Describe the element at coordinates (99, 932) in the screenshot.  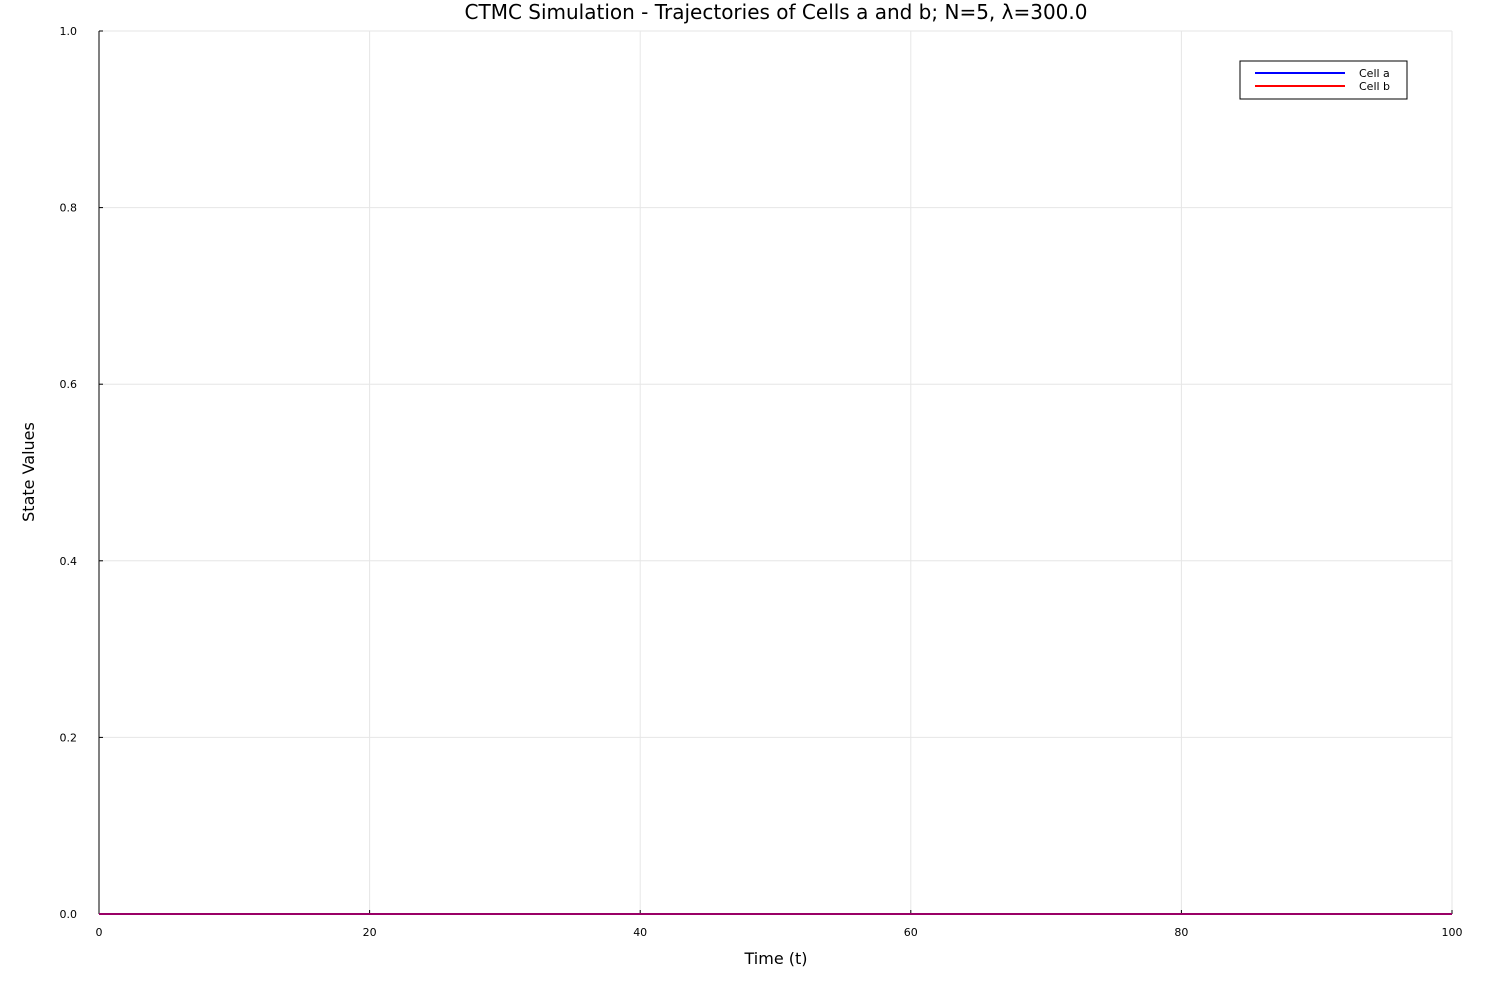
I see `x-tick-label: 0` at that location.